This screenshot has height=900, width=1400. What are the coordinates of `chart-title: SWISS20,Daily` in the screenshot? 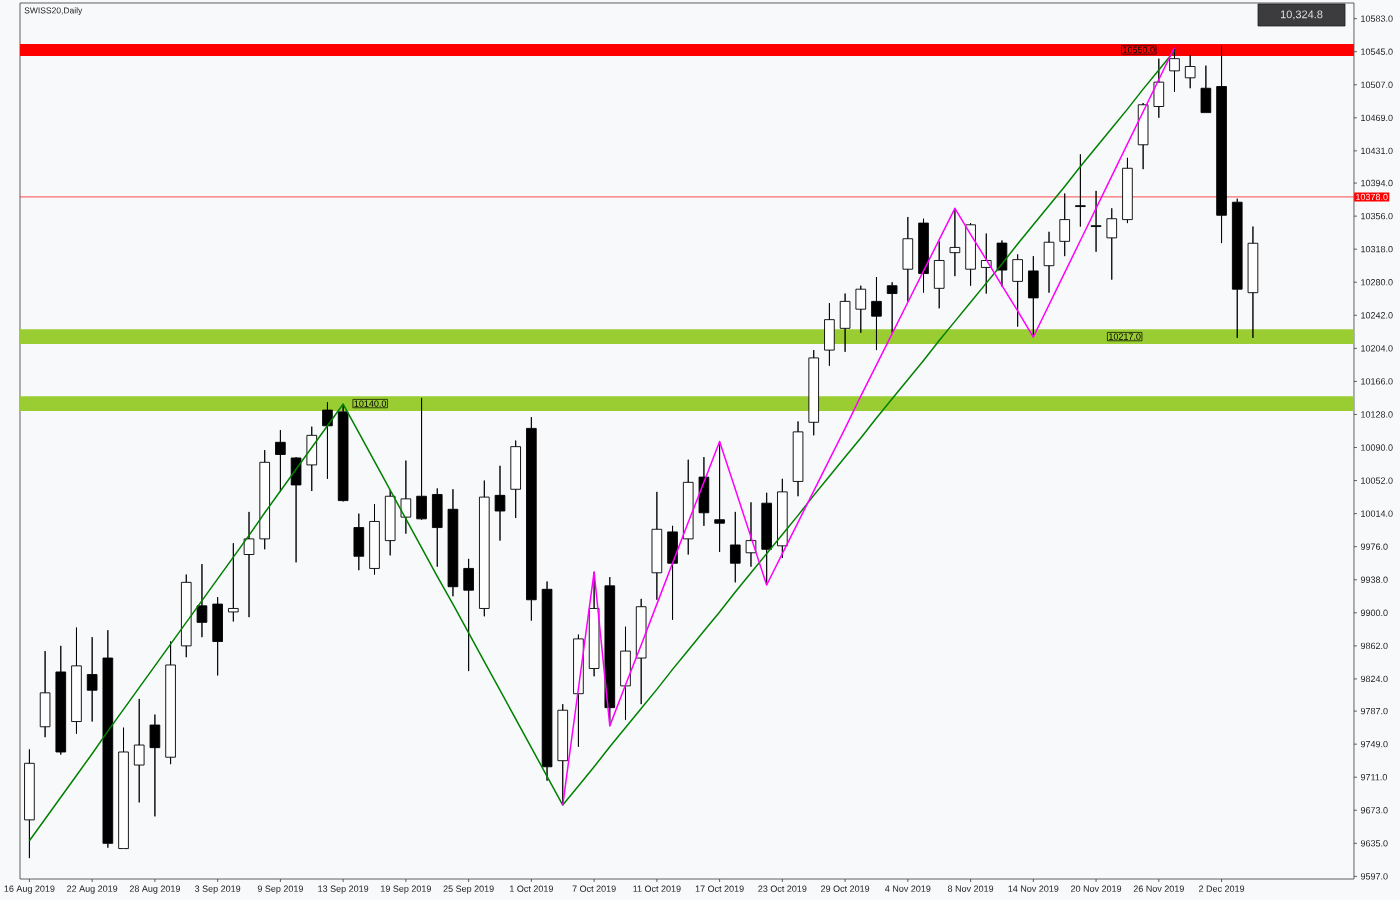 It's located at (53, 11).